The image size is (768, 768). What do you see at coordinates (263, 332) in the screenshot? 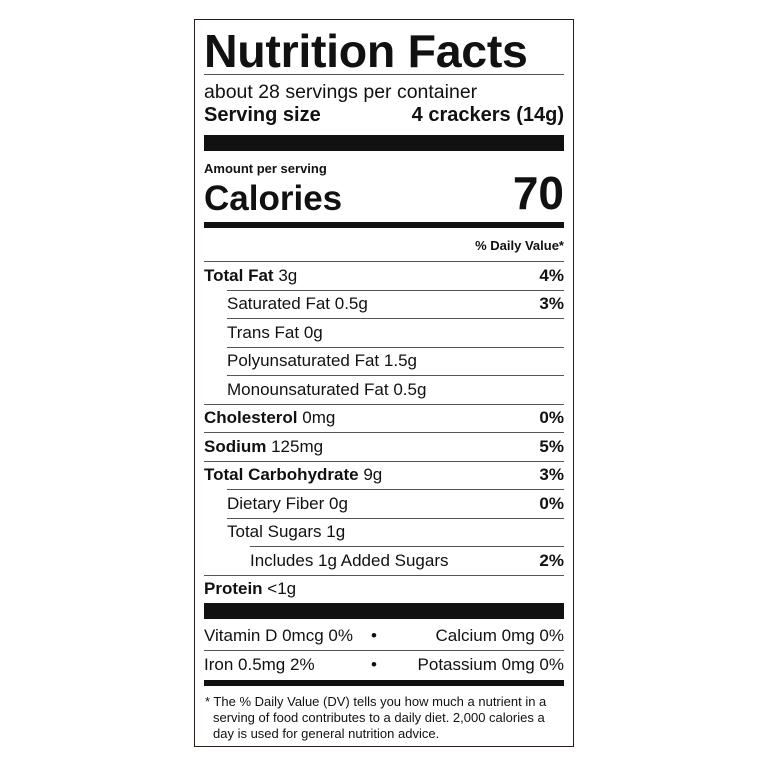
I see `nutrient-name: Trans Fat` at bounding box center [263, 332].